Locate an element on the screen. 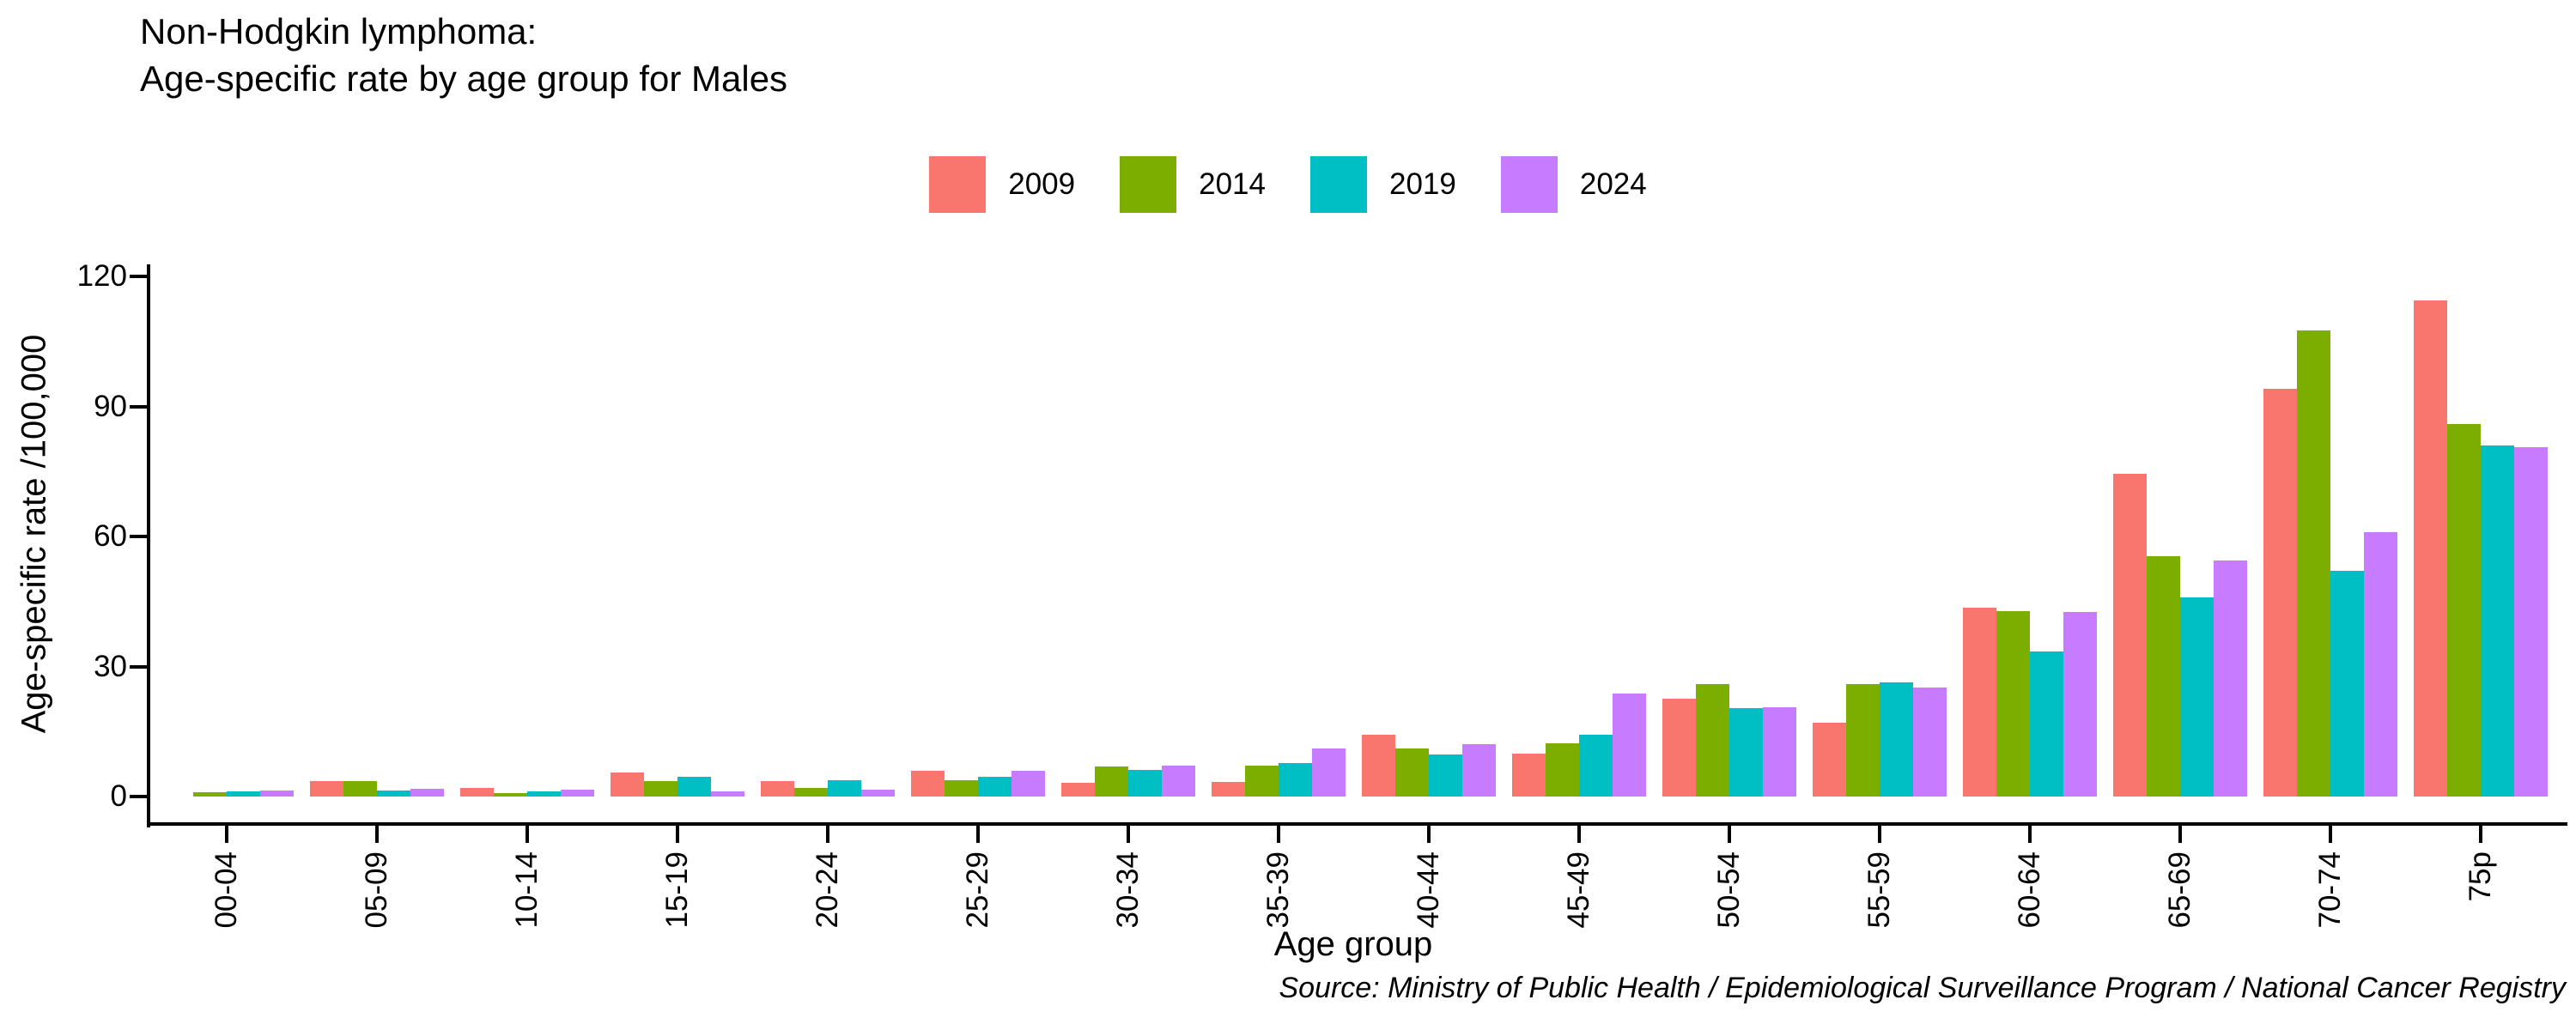 The image size is (2576, 1030). x-tick-label: 70-74 is located at coordinates (2329, 890).